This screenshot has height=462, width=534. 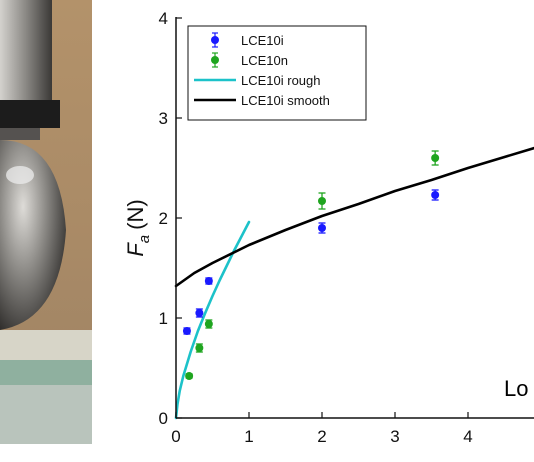 What do you see at coordinates (163, 418) in the screenshot?
I see `y-tick-label: 0` at bounding box center [163, 418].